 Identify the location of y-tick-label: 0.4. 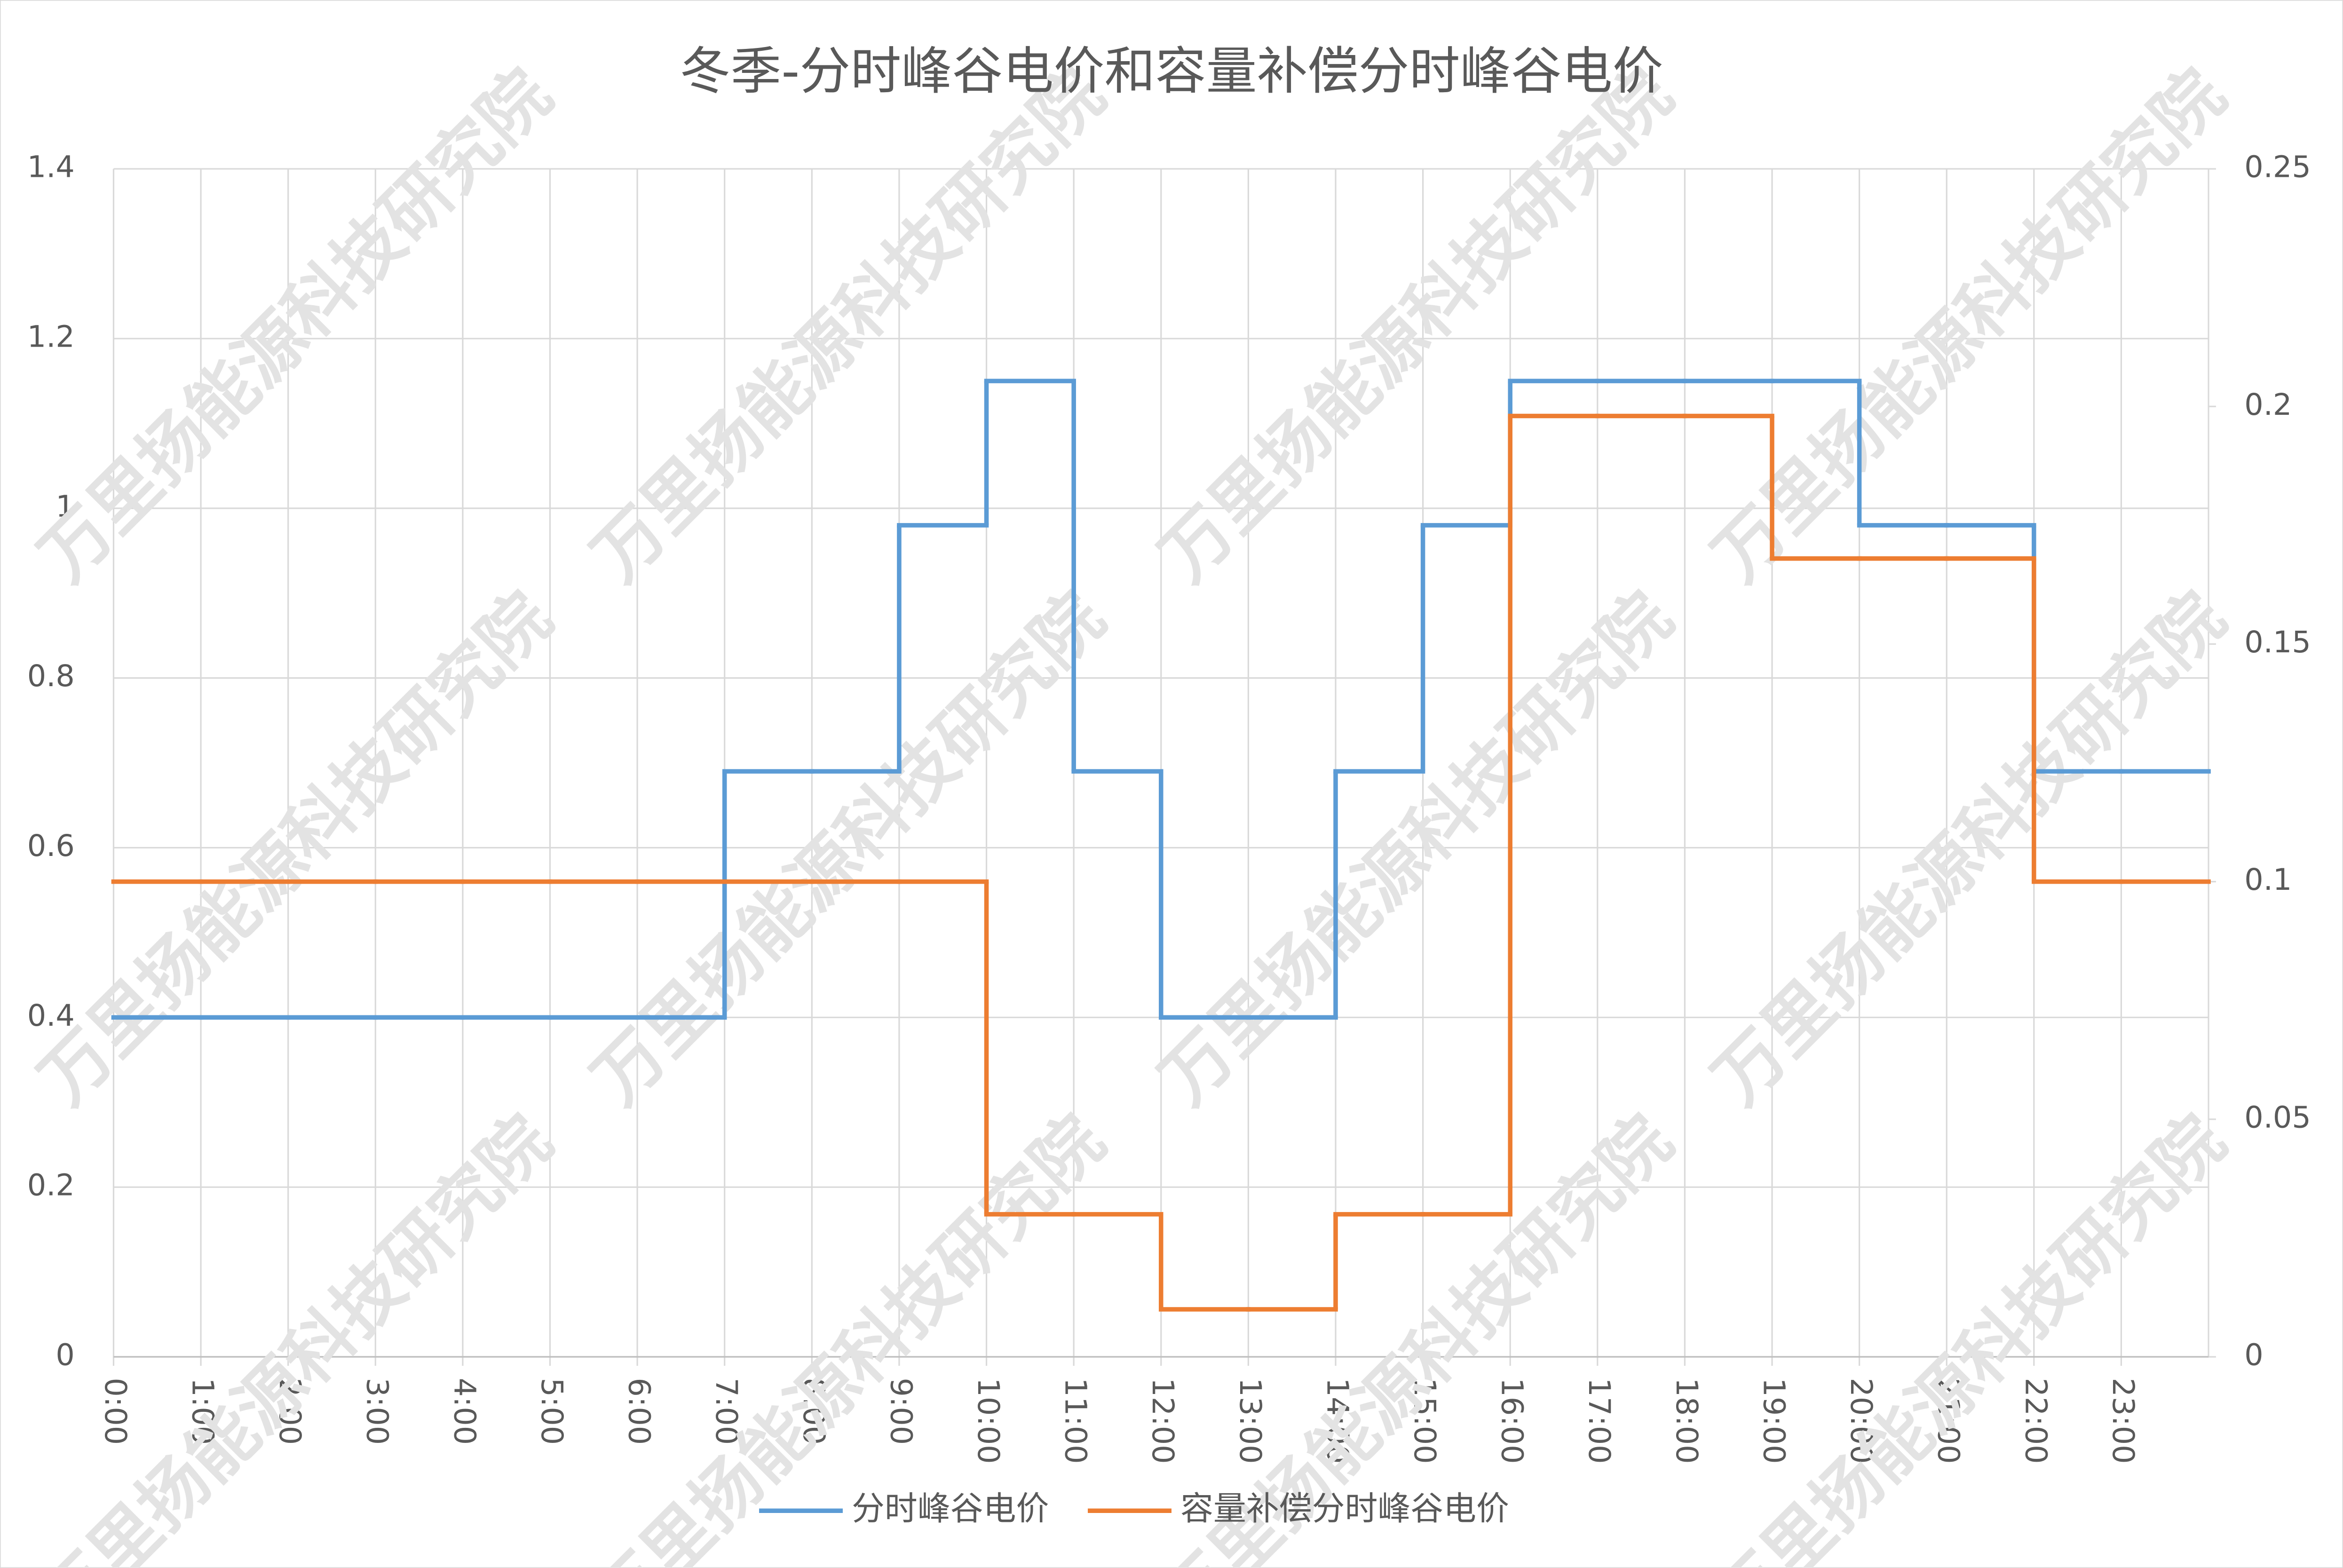
(51, 1016).